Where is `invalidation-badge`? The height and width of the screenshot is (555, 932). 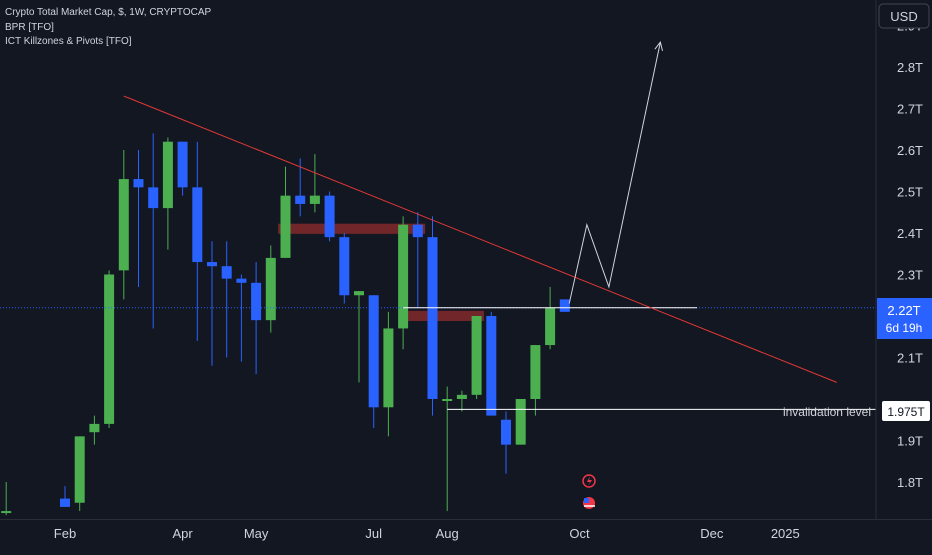
invalidation-badge is located at coordinates (906, 411).